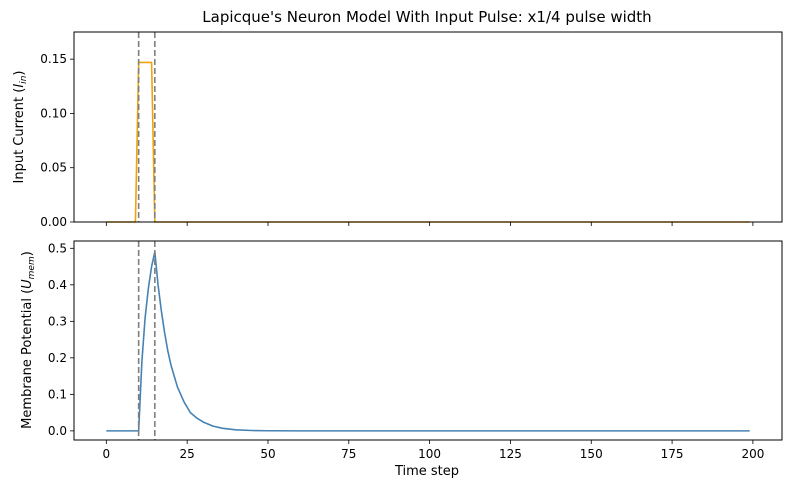  I want to click on input-current-y-tick-label: 0.15, so click(53, 59).